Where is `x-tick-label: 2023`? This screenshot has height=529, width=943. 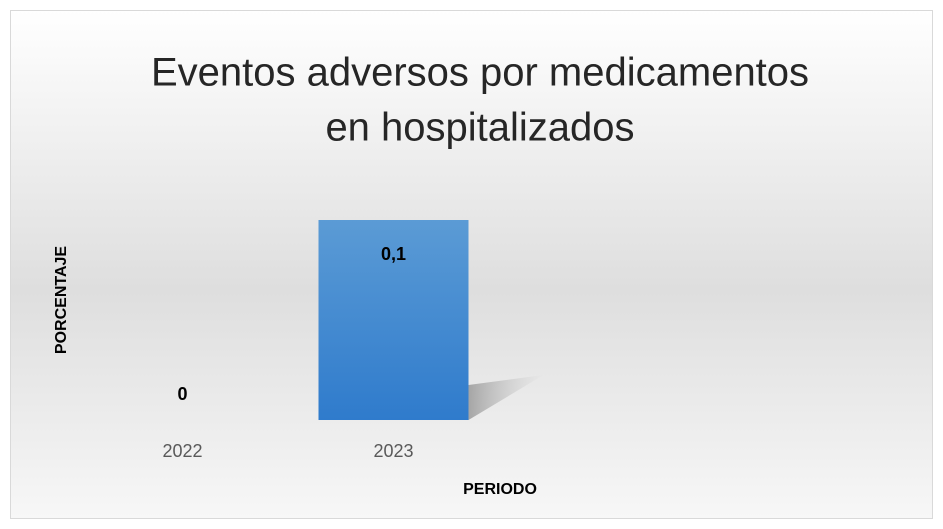 x-tick-label: 2023 is located at coordinates (393, 451).